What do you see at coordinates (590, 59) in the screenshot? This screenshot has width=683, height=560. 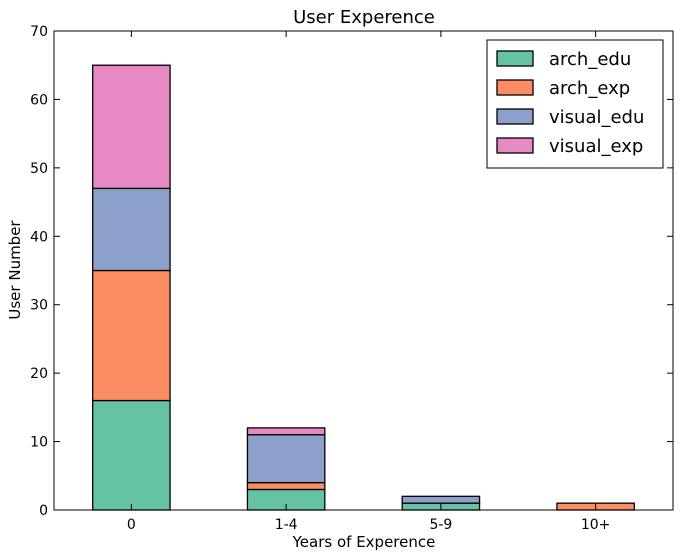 I see `legend-label-arch_edu: arch_edu` at bounding box center [590, 59].